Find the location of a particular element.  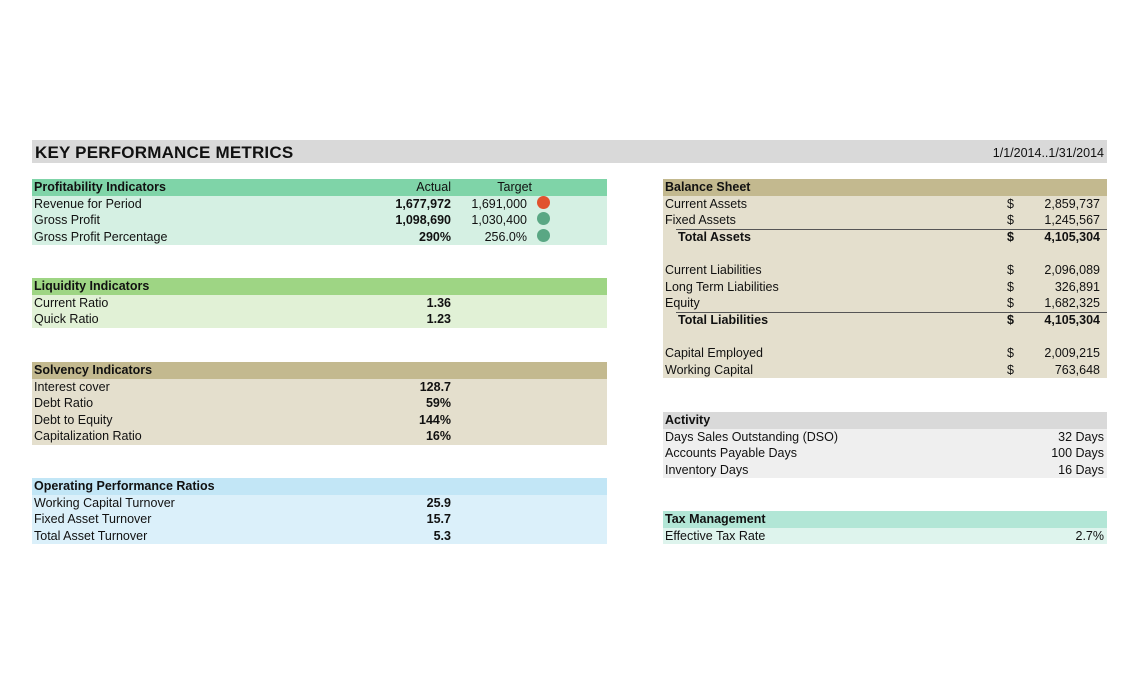

liquidity-header: Liquidity Indicators is located at coordinates (319, 286).